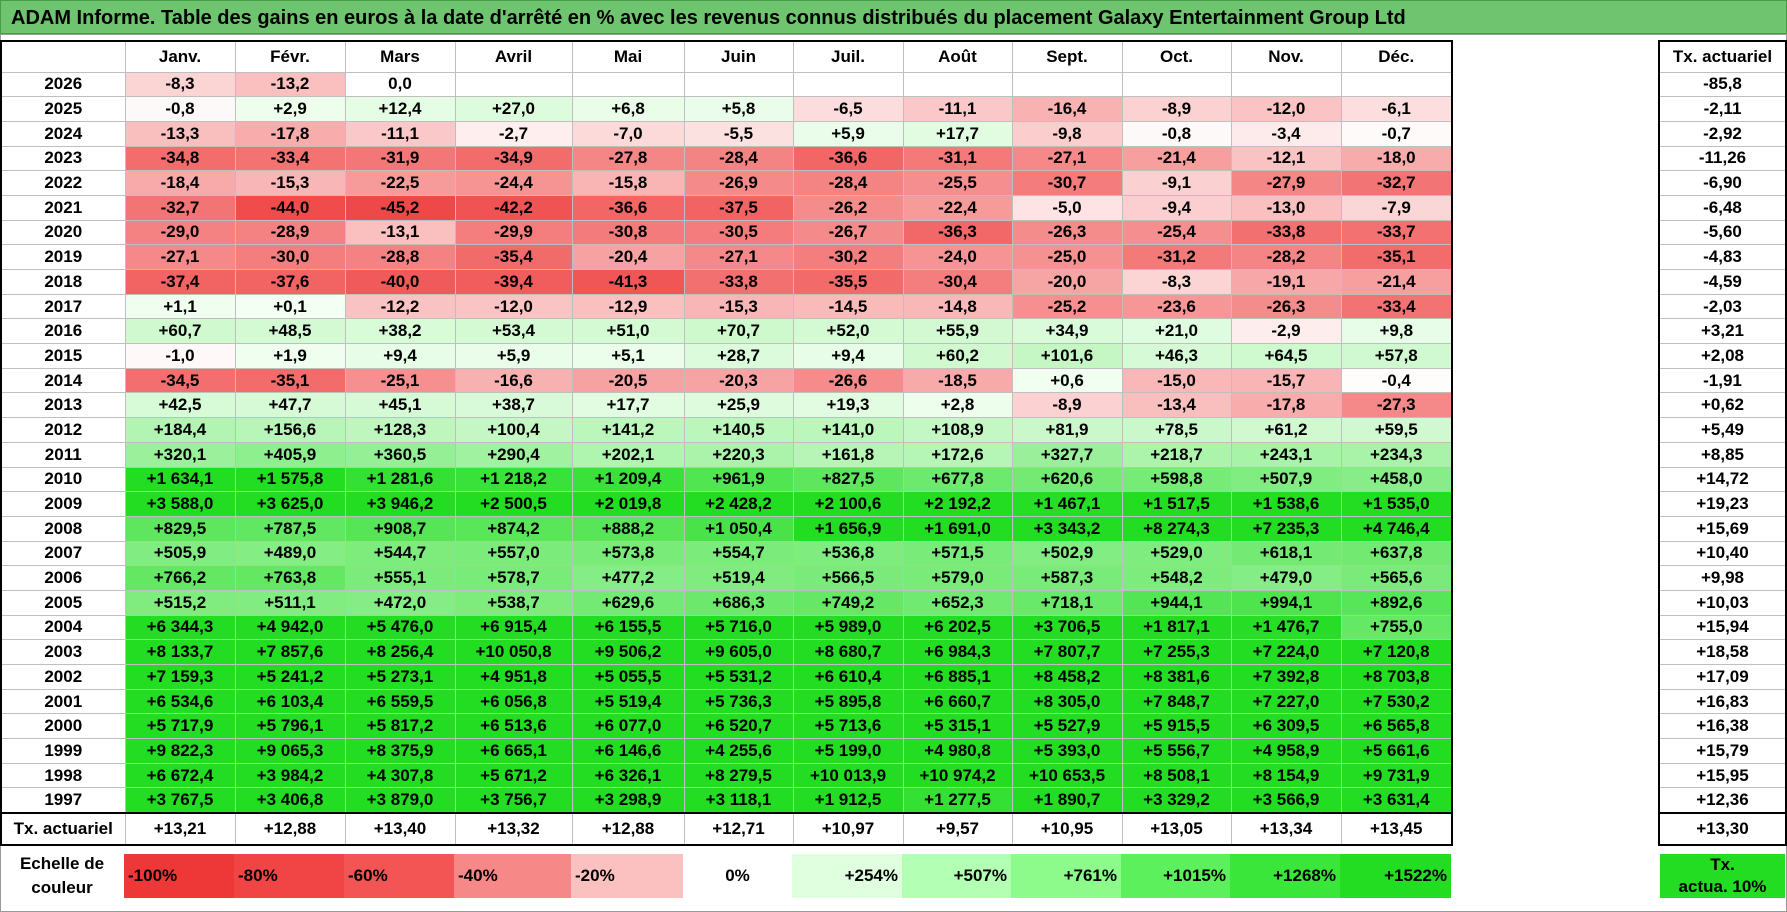  I want to click on footer-actuarial-cell: +13,40, so click(400, 828).